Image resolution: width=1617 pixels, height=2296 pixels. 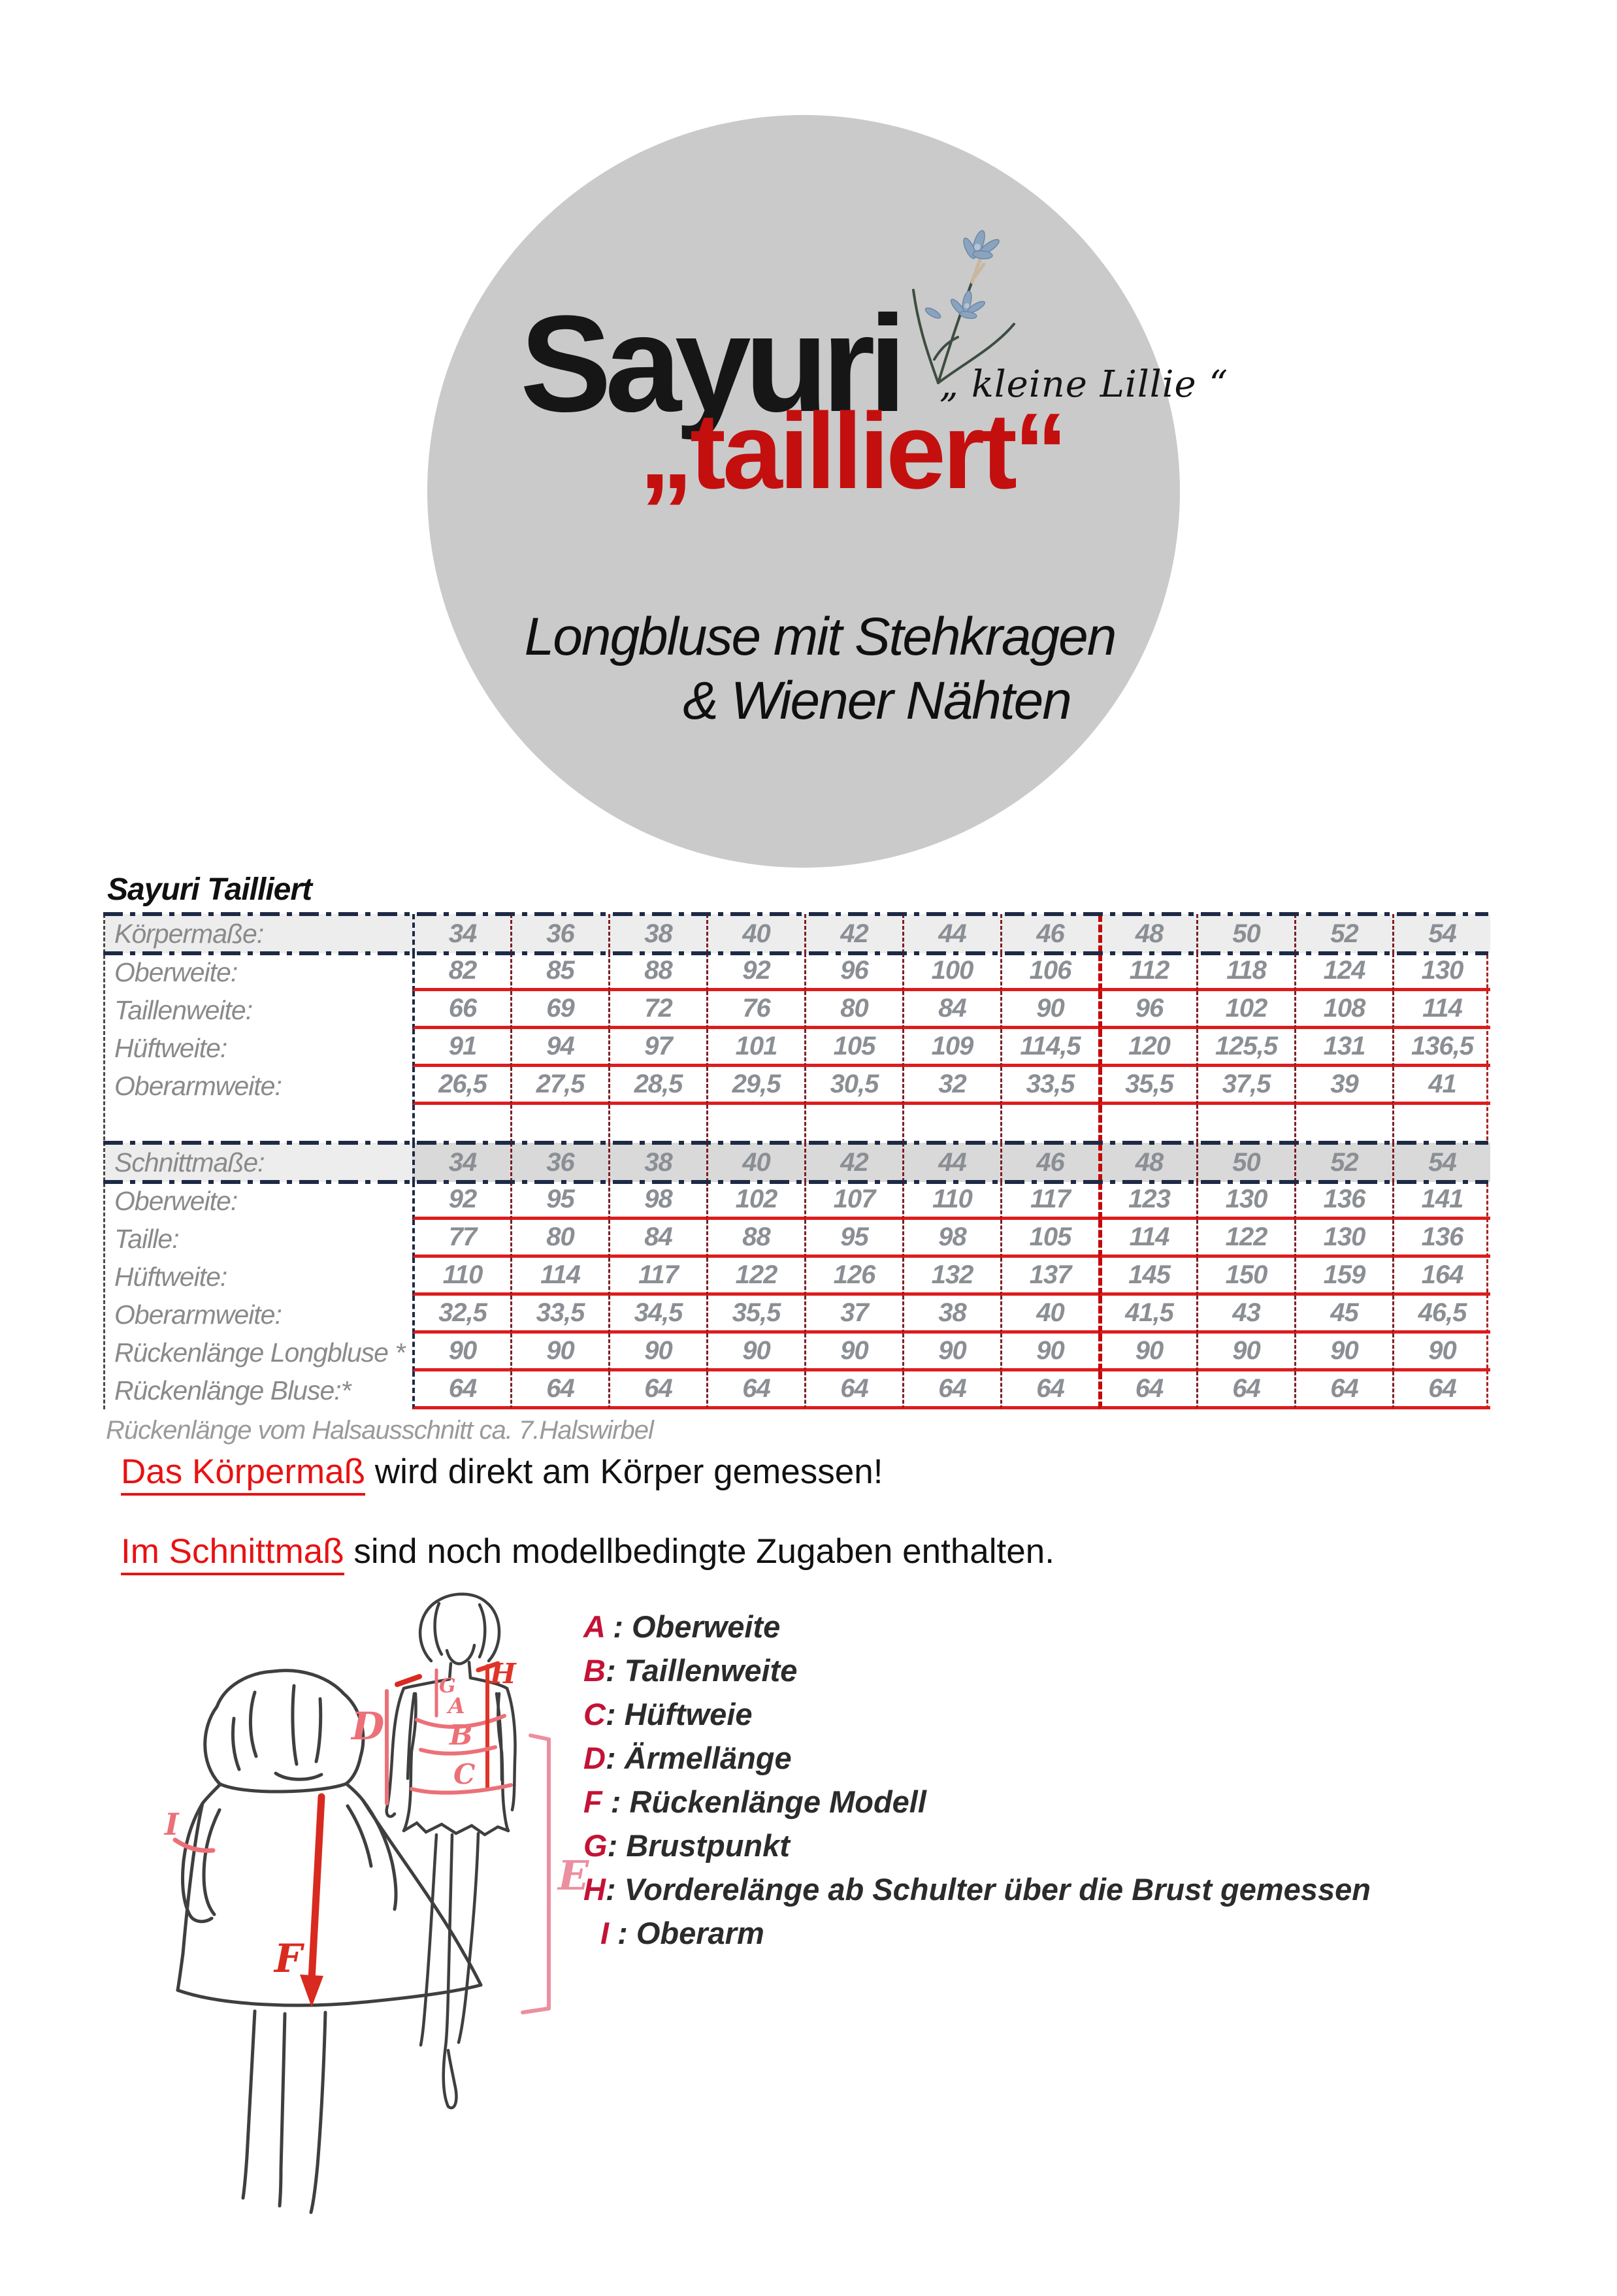 I want to click on figure-front-view, so click(x=451, y=1851).